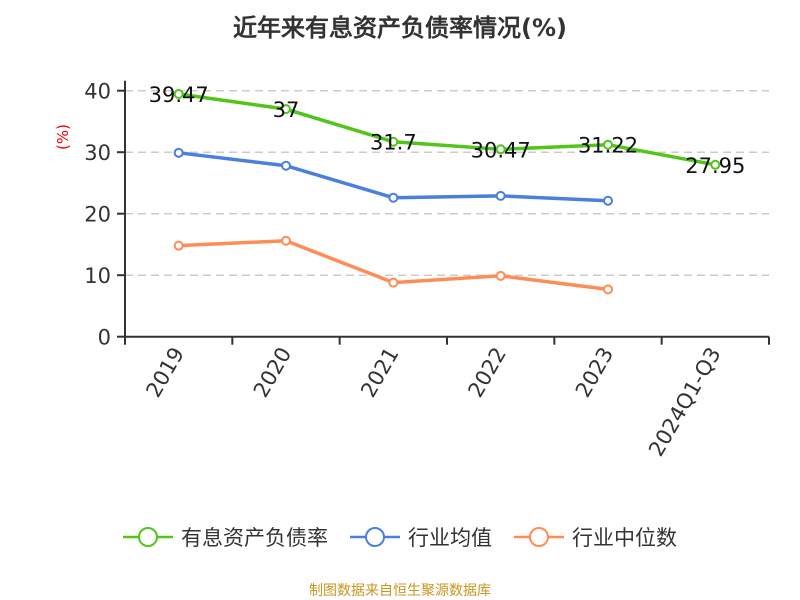 This screenshot has height=600, width=800. What do you see at coordinates (595, 372) in the screenshot?
I see `x-tick-label: 2023` at bounding box center [595, 372].